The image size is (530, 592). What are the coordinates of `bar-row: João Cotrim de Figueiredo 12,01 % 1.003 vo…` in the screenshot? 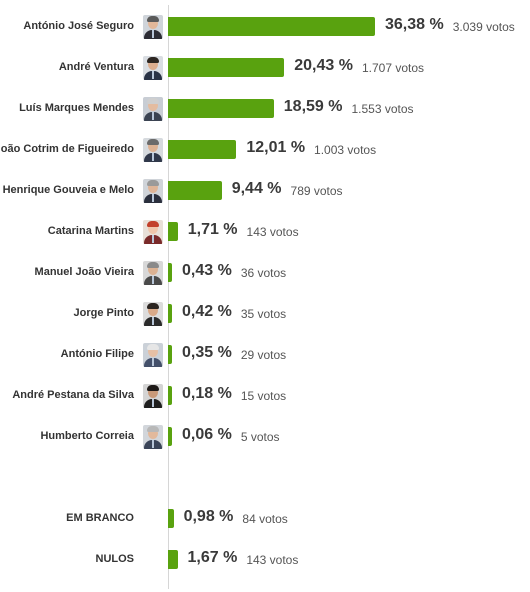 It's located at (265, 151).